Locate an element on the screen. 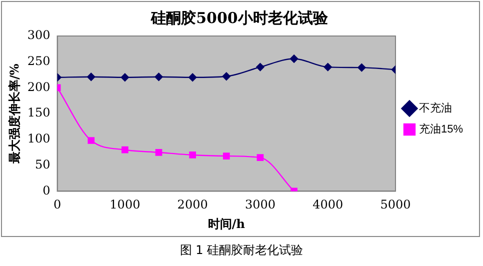  y-tick-label: 50 is located at coordinates (42, 164).